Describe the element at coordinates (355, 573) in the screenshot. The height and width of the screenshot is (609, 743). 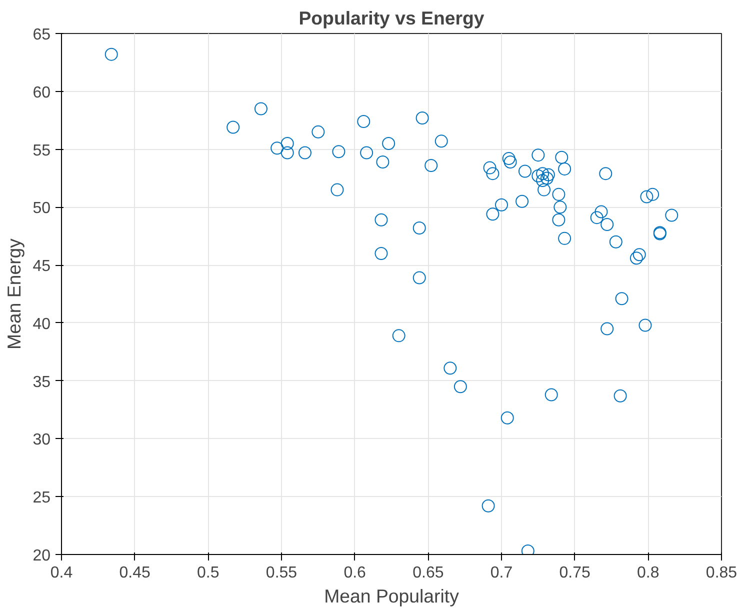
I see `x-tick-label: 0.6` at that location.